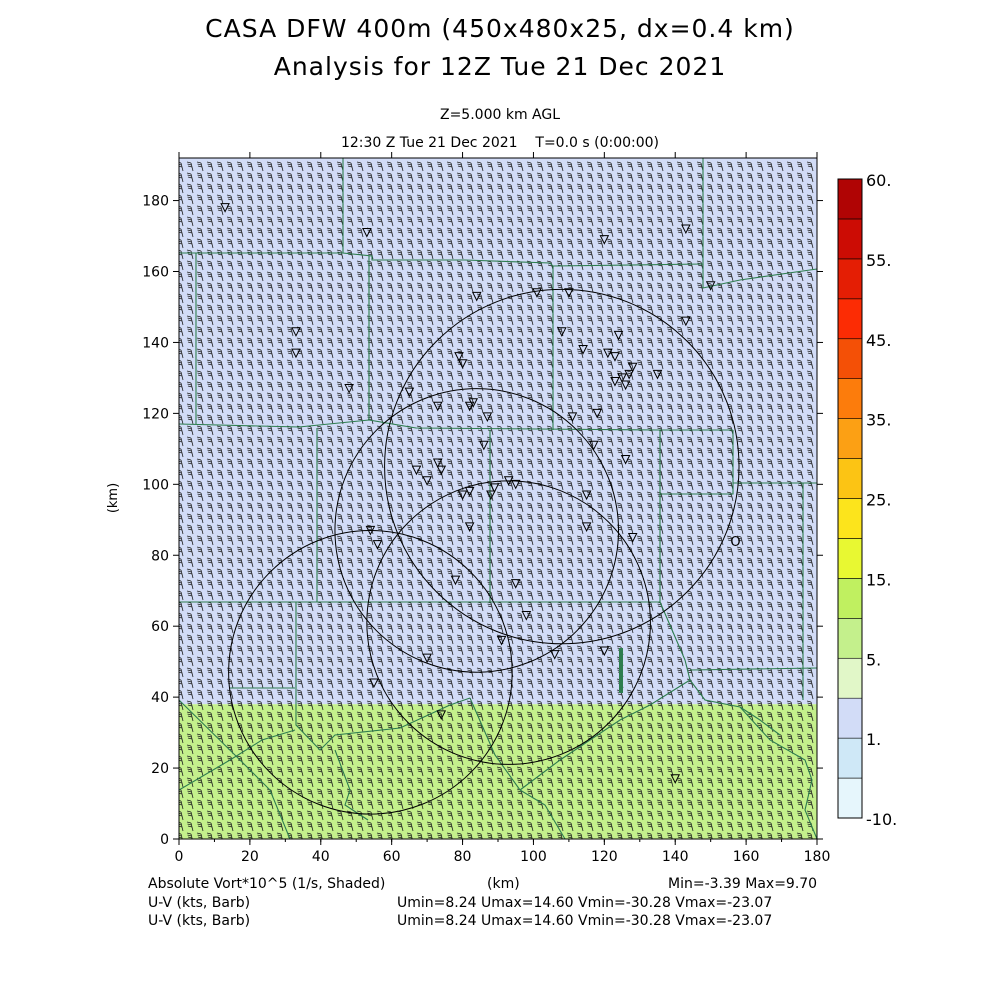  Describe the element at coordinates (878, 420) in the screenshot. I see `colorbar-label-5: 35.` at that location.